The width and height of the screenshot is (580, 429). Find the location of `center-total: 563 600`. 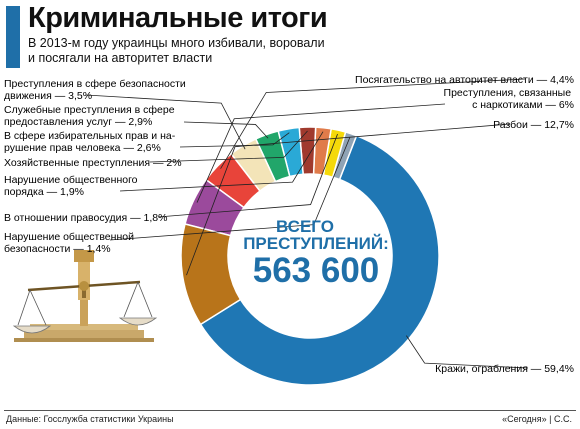

center-total: 563 600 is located at coordinates (316, 270).